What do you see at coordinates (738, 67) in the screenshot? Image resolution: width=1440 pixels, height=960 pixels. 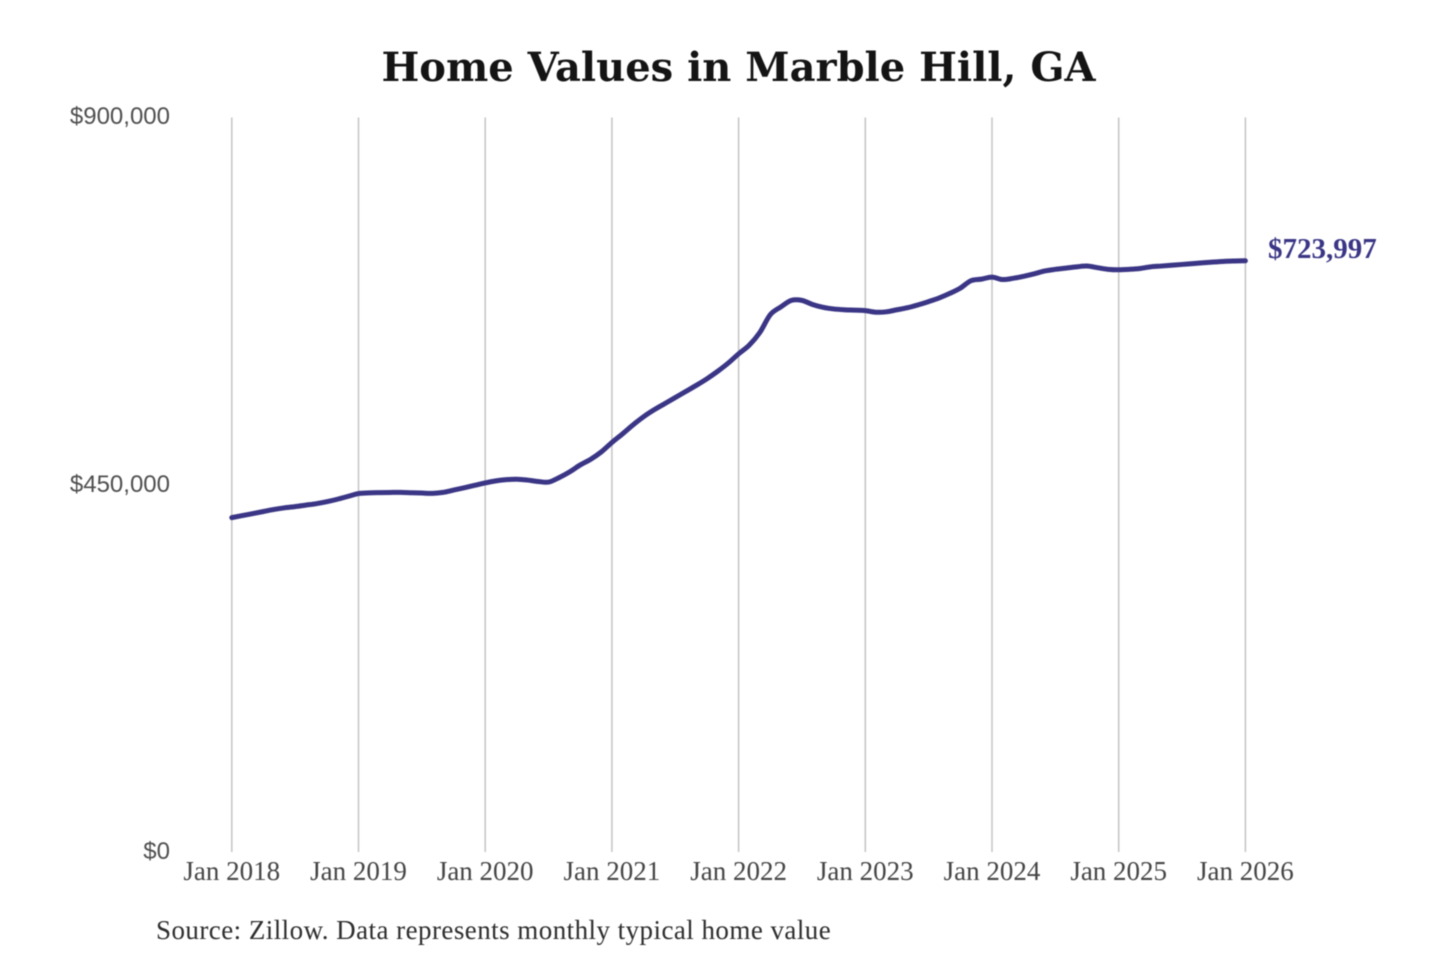 I see `chart-title: Home Values in Marble Hill, GA` at bounding box center [738, 67].